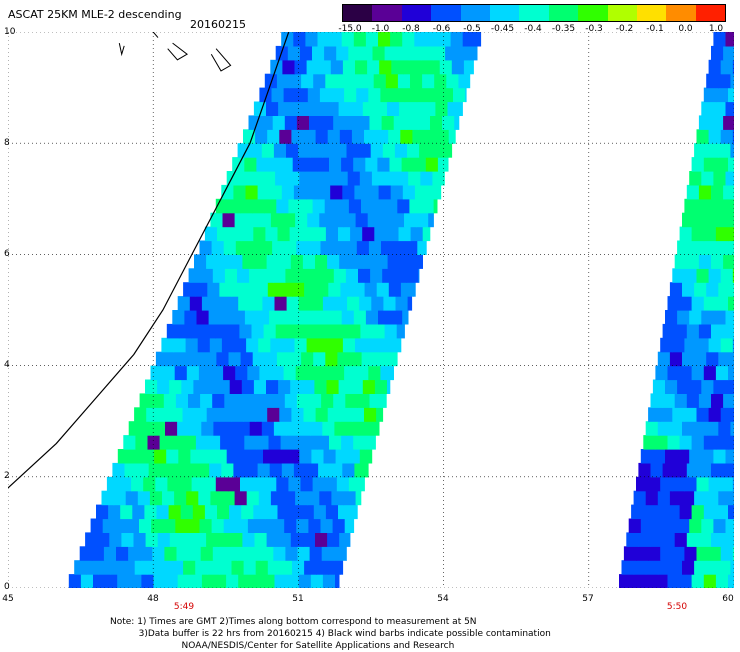 This screenshot has height=652, width=740. What do you see at coordinates (441, 29) in the screenshot?
I see `color-scale-label: -0.6` at bounding box center [441, 29].